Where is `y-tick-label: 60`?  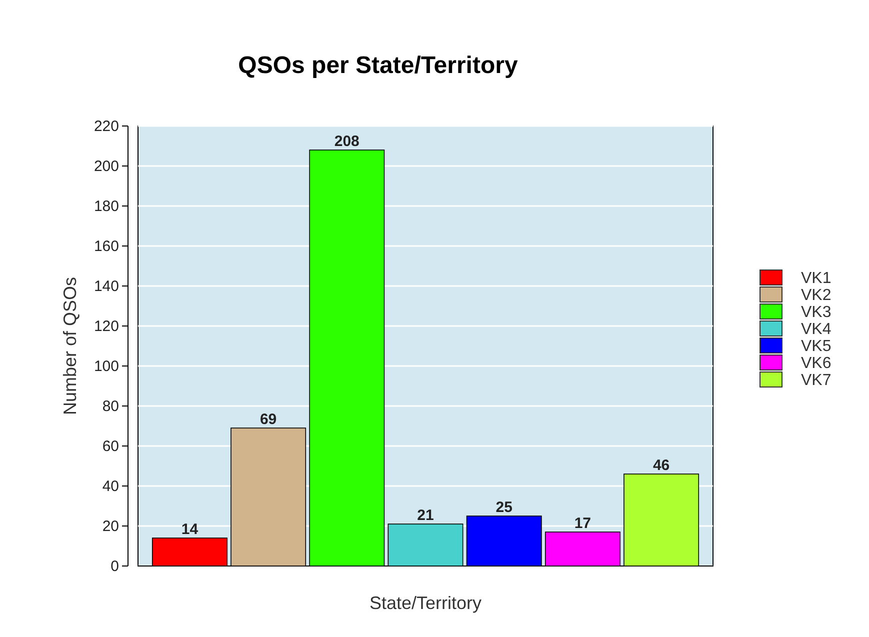 y-tick-label: 60 is located at coordinates (110, 446).